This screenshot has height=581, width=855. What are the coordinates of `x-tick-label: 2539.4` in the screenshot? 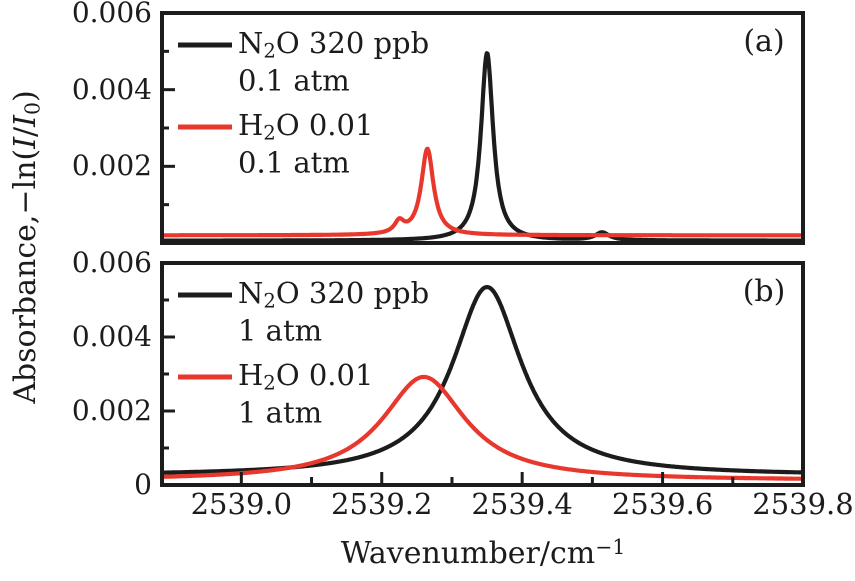 It's located at (522, 504).